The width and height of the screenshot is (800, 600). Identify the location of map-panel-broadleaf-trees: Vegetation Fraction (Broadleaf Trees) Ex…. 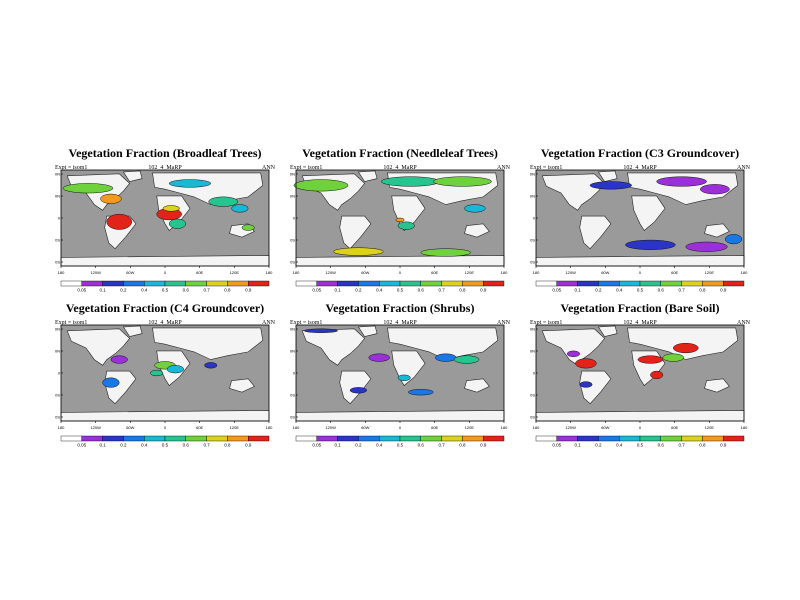
(165, 219).